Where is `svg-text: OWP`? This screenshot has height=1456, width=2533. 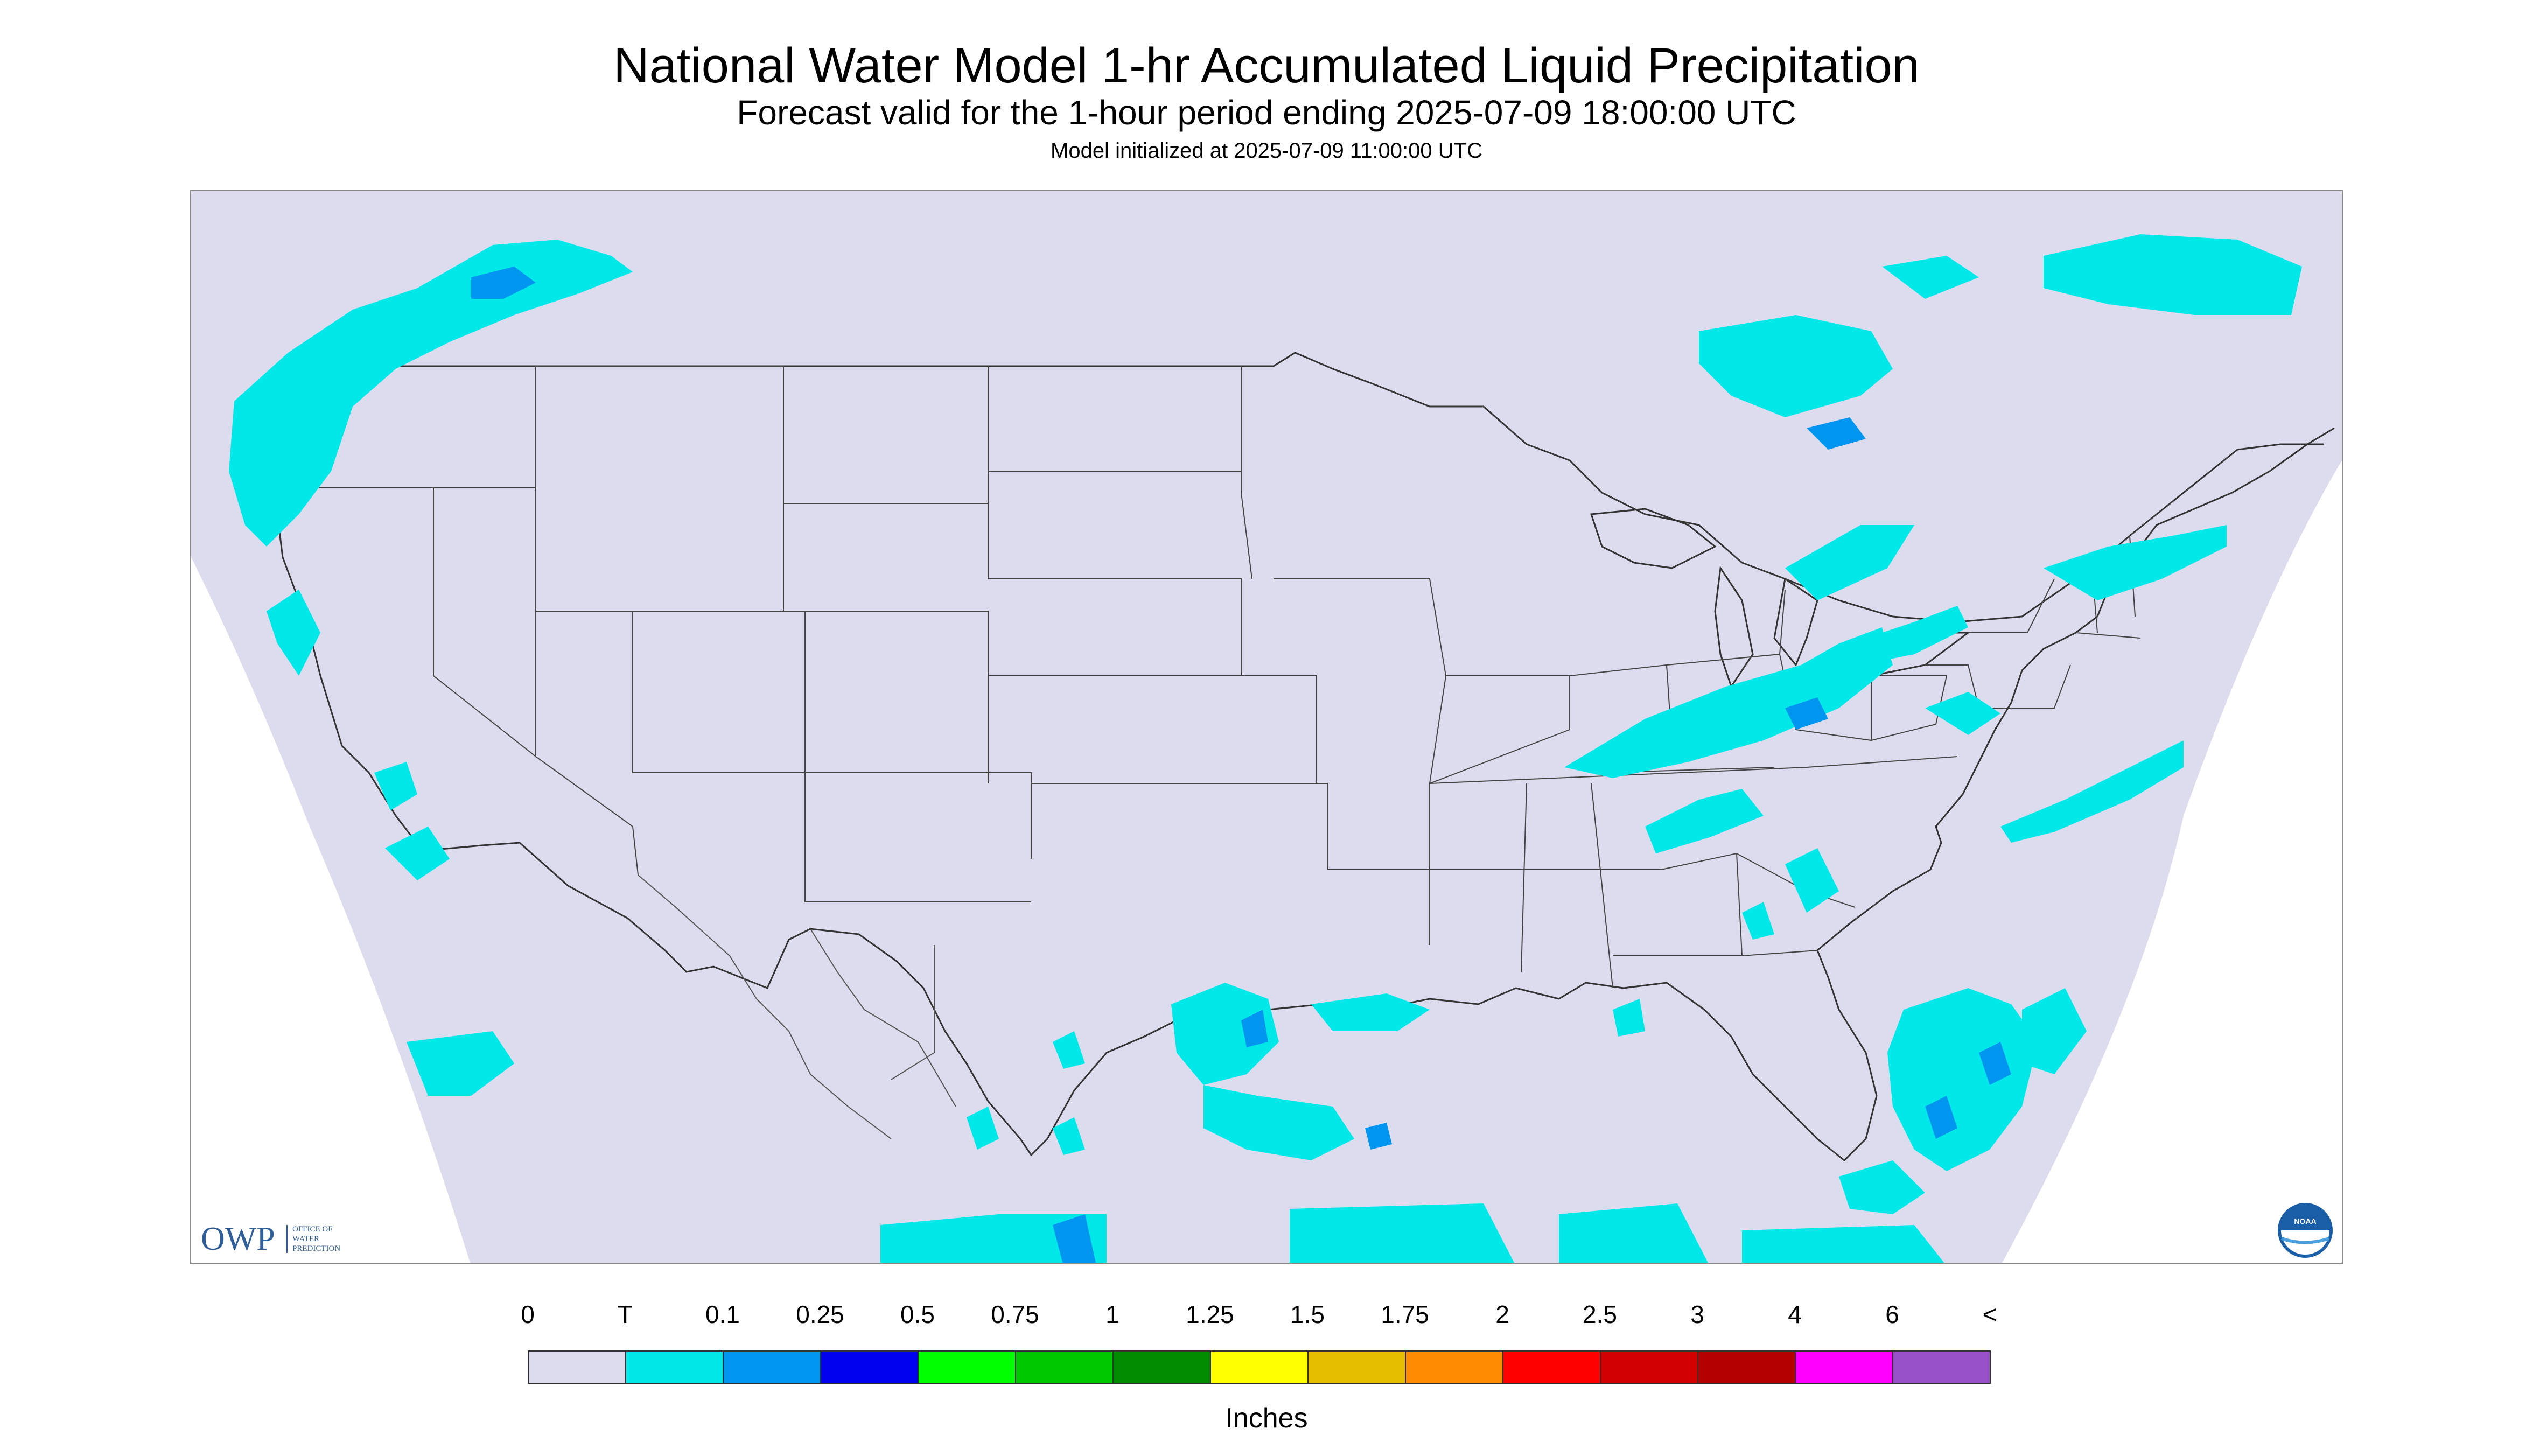 svg-text: OWP is located at coordinates (238, 1239).